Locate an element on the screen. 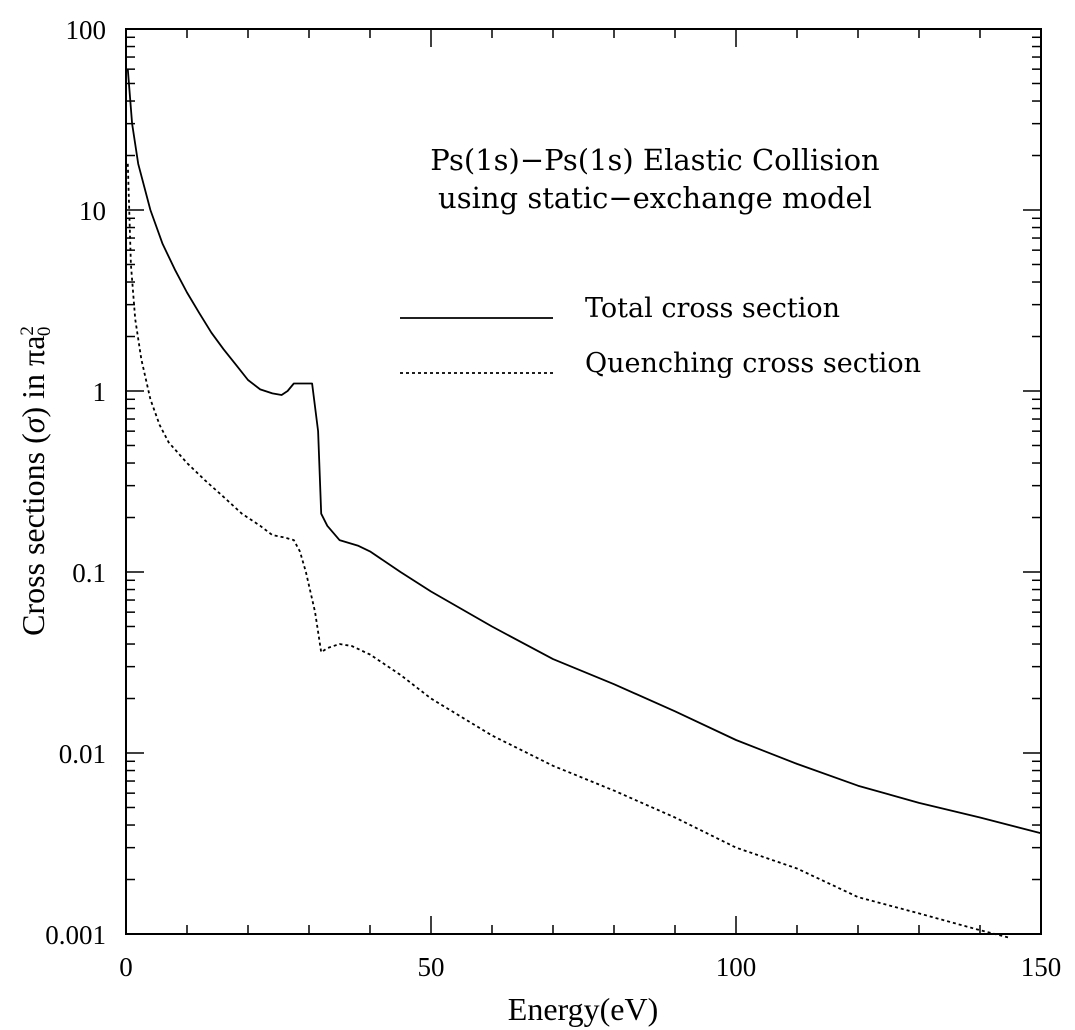 The image size is (1075, 1030). y-axis-title-sigma: σ is located at coordinates (33, 424).